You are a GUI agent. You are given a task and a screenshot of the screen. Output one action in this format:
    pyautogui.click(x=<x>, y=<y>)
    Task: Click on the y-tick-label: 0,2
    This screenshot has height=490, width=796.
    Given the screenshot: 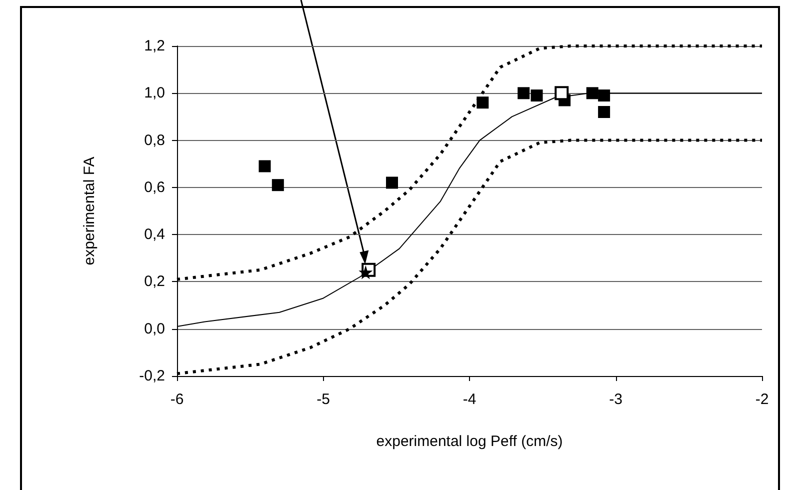 What is the action you would take?
    pyautogui.click(x=154, y=281)
    